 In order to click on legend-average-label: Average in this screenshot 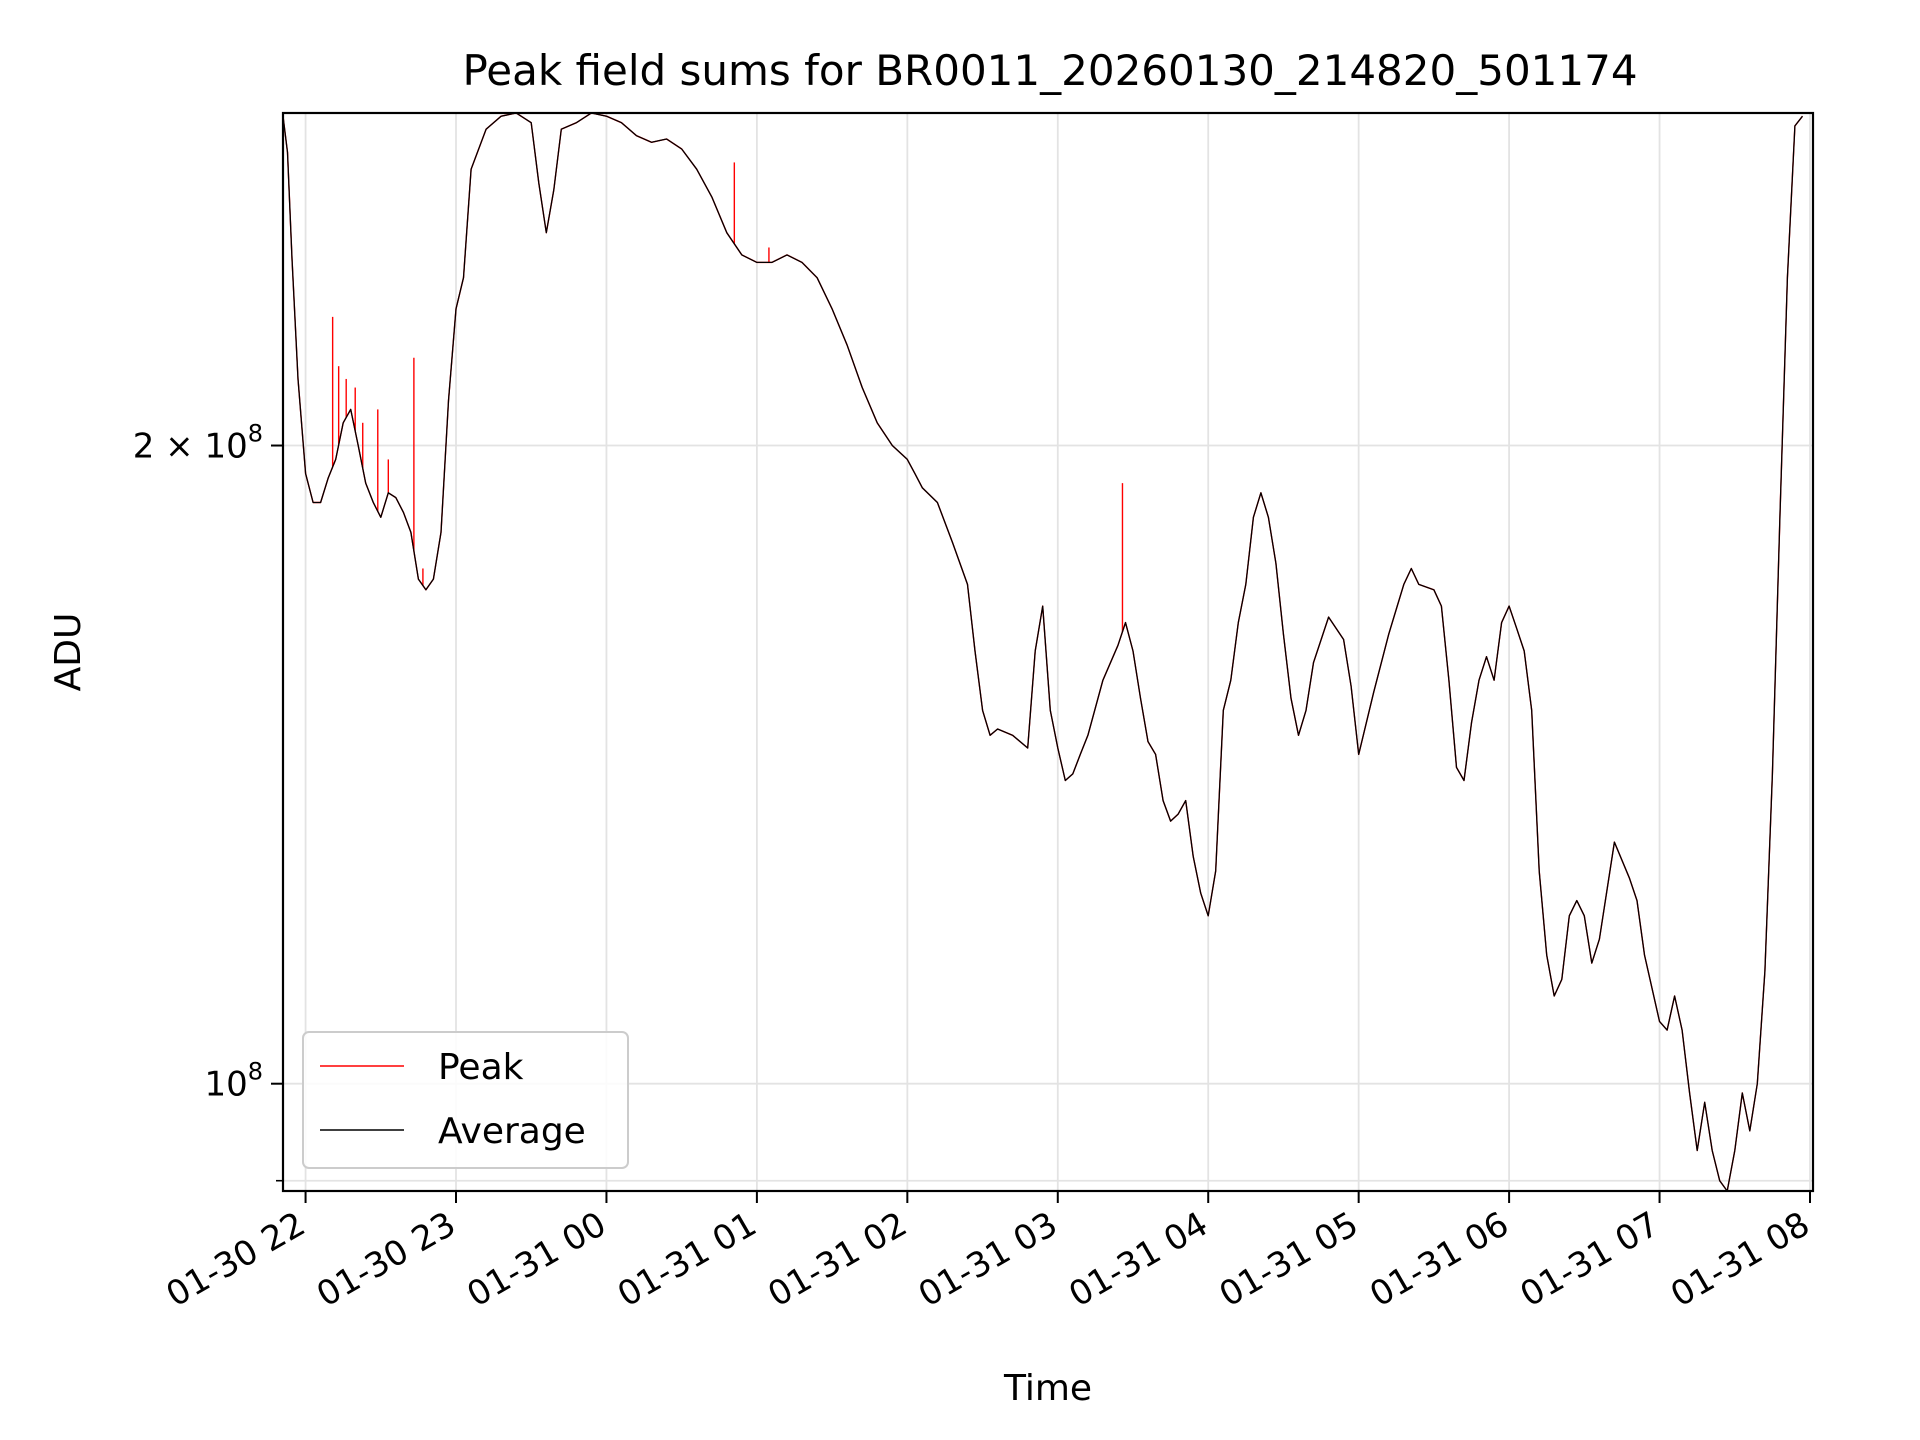, I will do `click(512, 1131)`.